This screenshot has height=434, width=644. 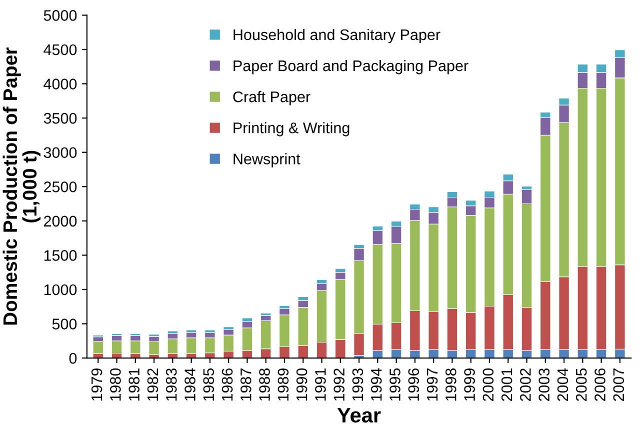 I want to click on x-axis-title: Year, so click(x=359, y=415).